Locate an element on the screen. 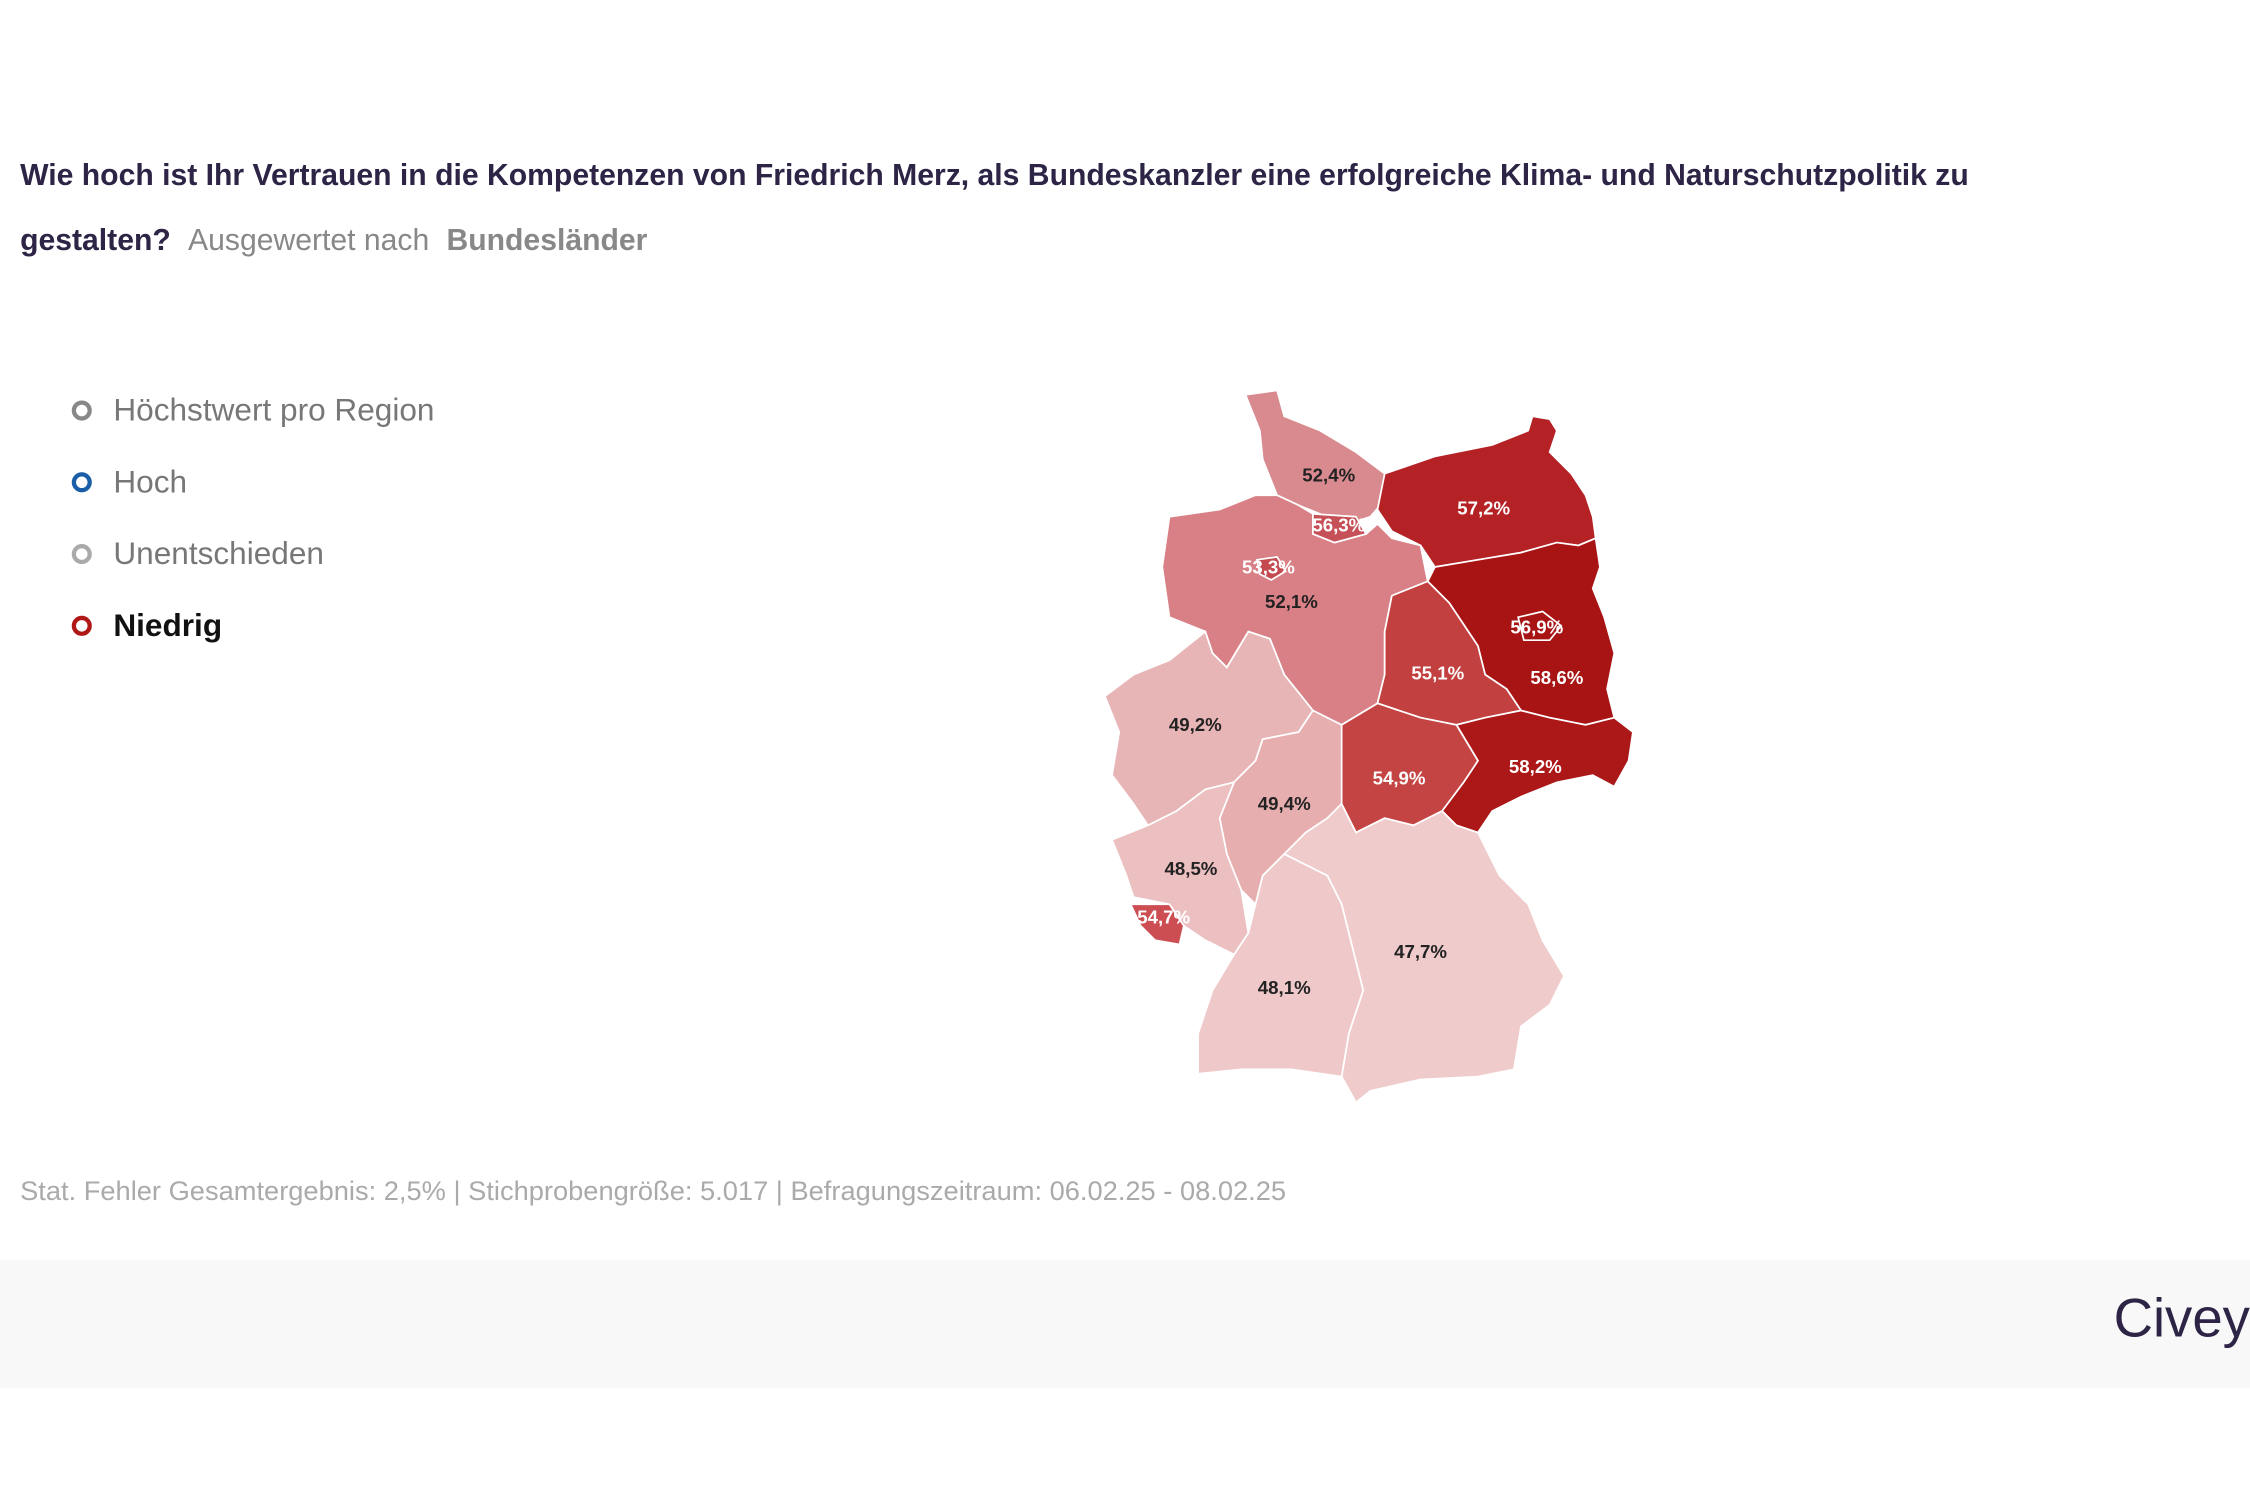  brand-logo: Civey is located at coordinates (2181, 1319).